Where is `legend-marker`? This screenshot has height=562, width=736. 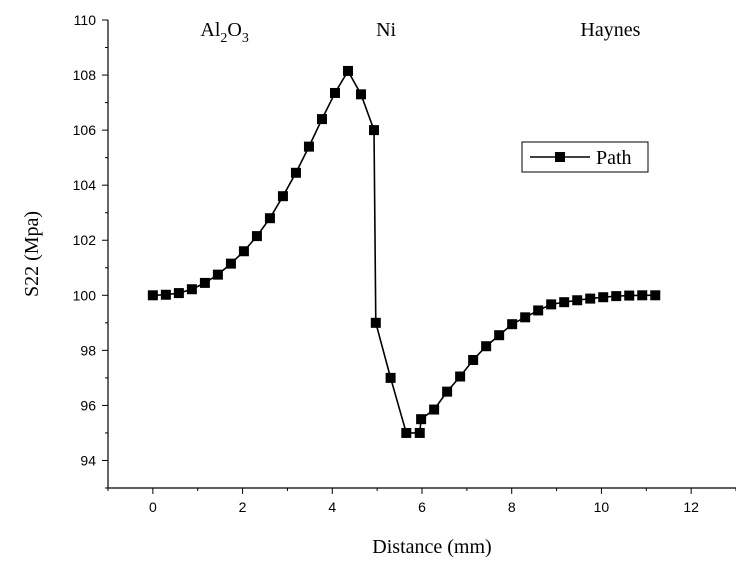 legend-marker is located at coordinates (560, 157).